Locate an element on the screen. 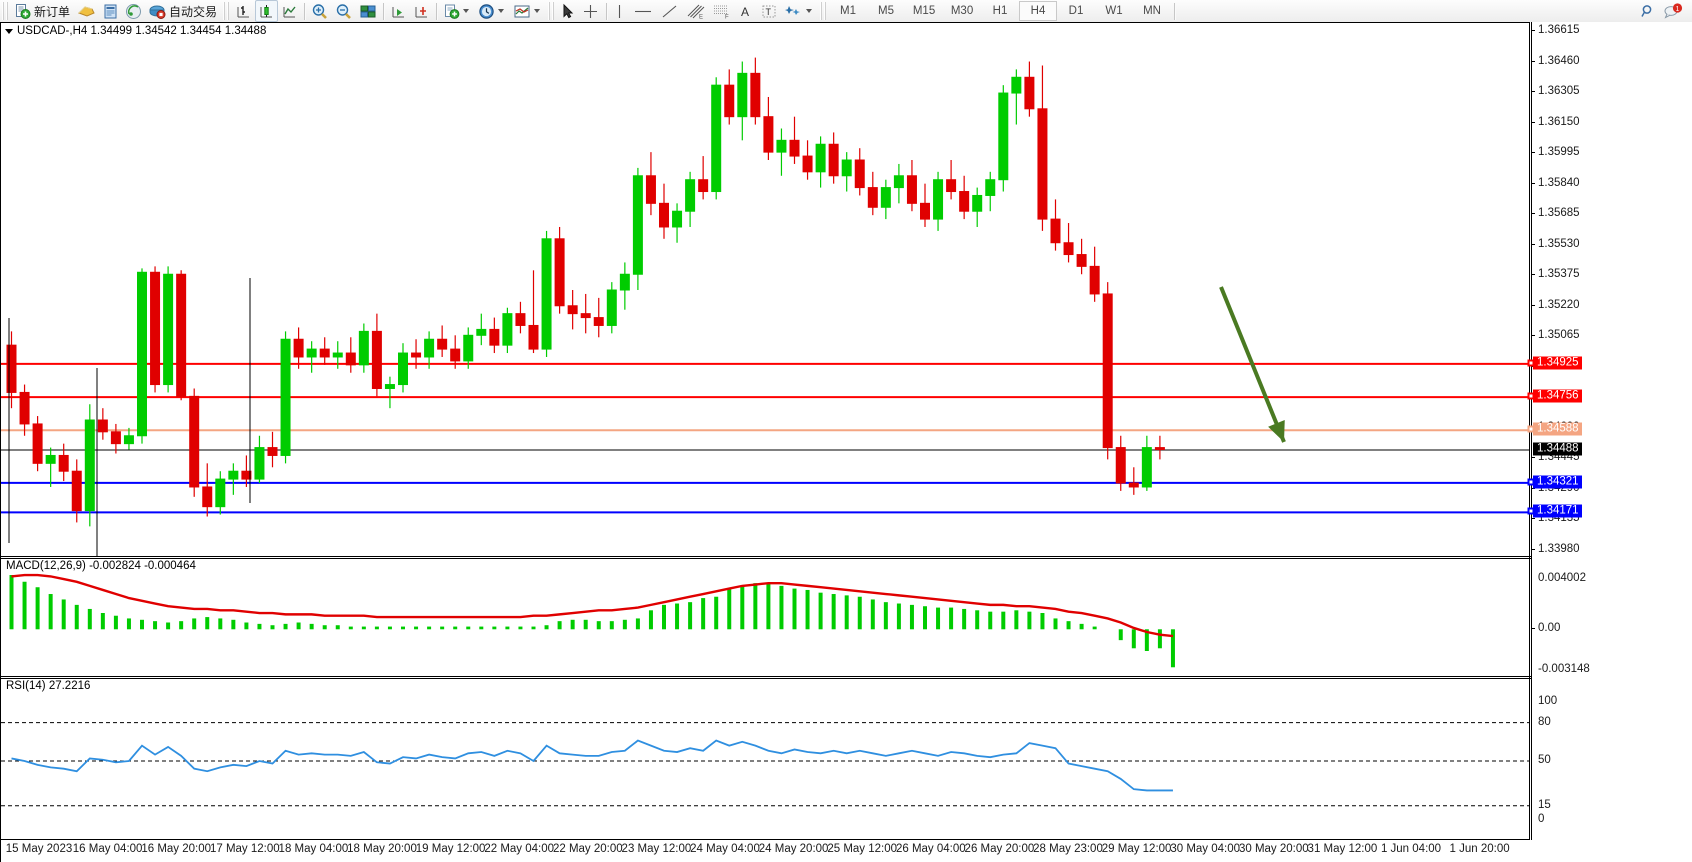 The width and height of the screenshot is (1692, 862). price-tag-resistance-1: 1.34925 is located at coordinates (1557, 363).